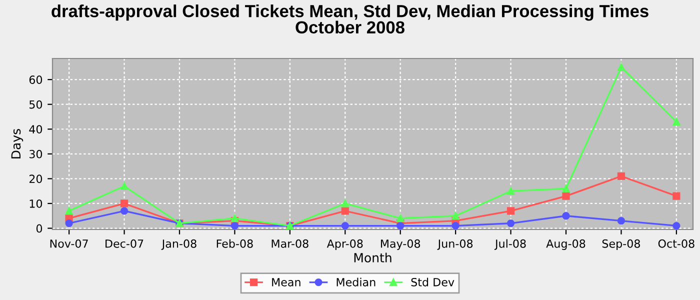 This screenshot has height=300, width=700. Describe the element at coordinates (455, 244) in the screenshot. I see `x-tick-label: Jun-08` at that location.